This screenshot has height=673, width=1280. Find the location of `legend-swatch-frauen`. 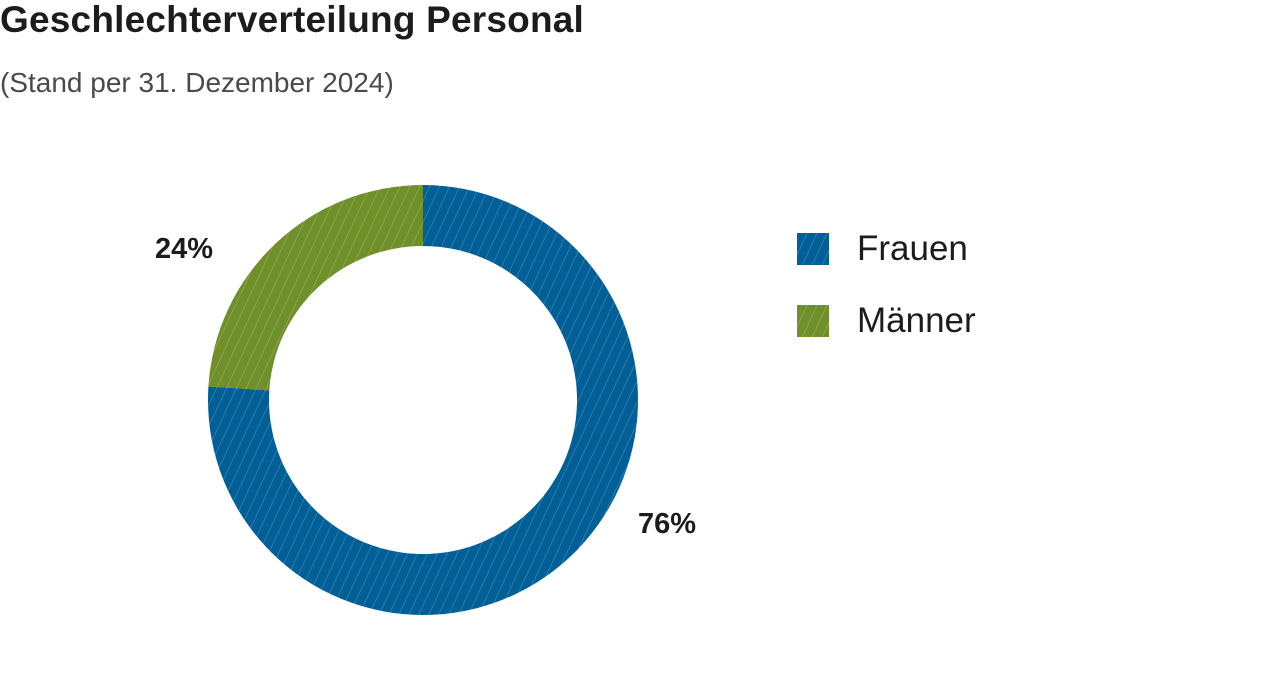

legend-swatch-frauen is located at coordinates (813, 249).